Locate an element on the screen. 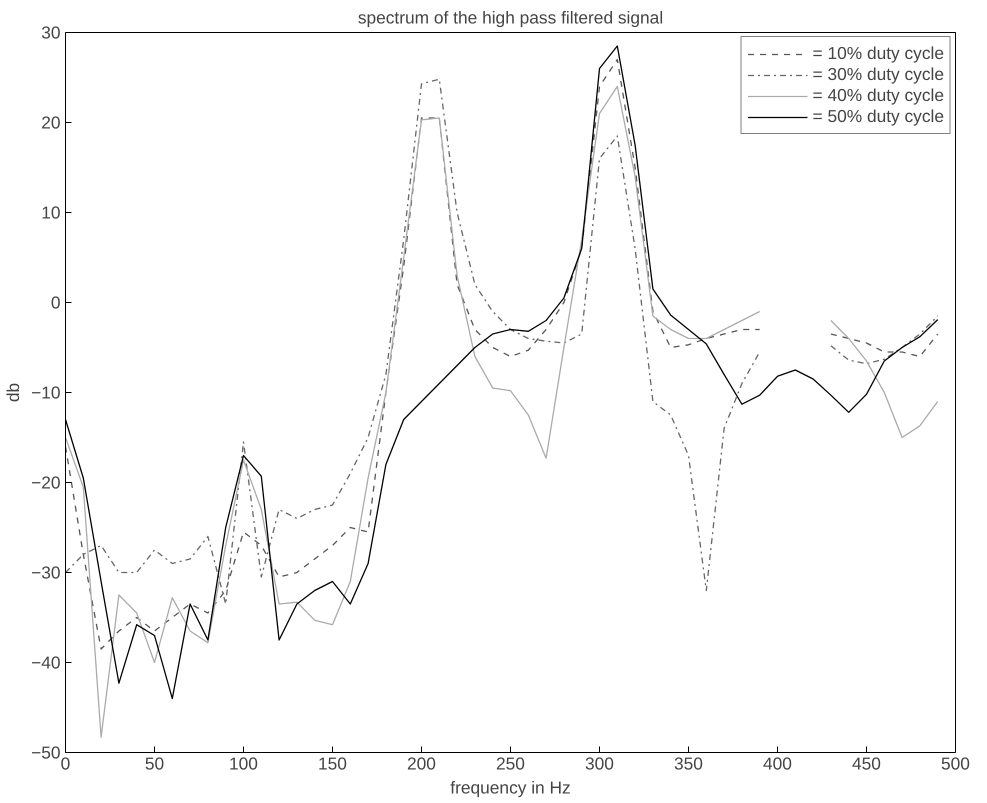  y-tick-label: 30 is located at coordinates (51, 32).